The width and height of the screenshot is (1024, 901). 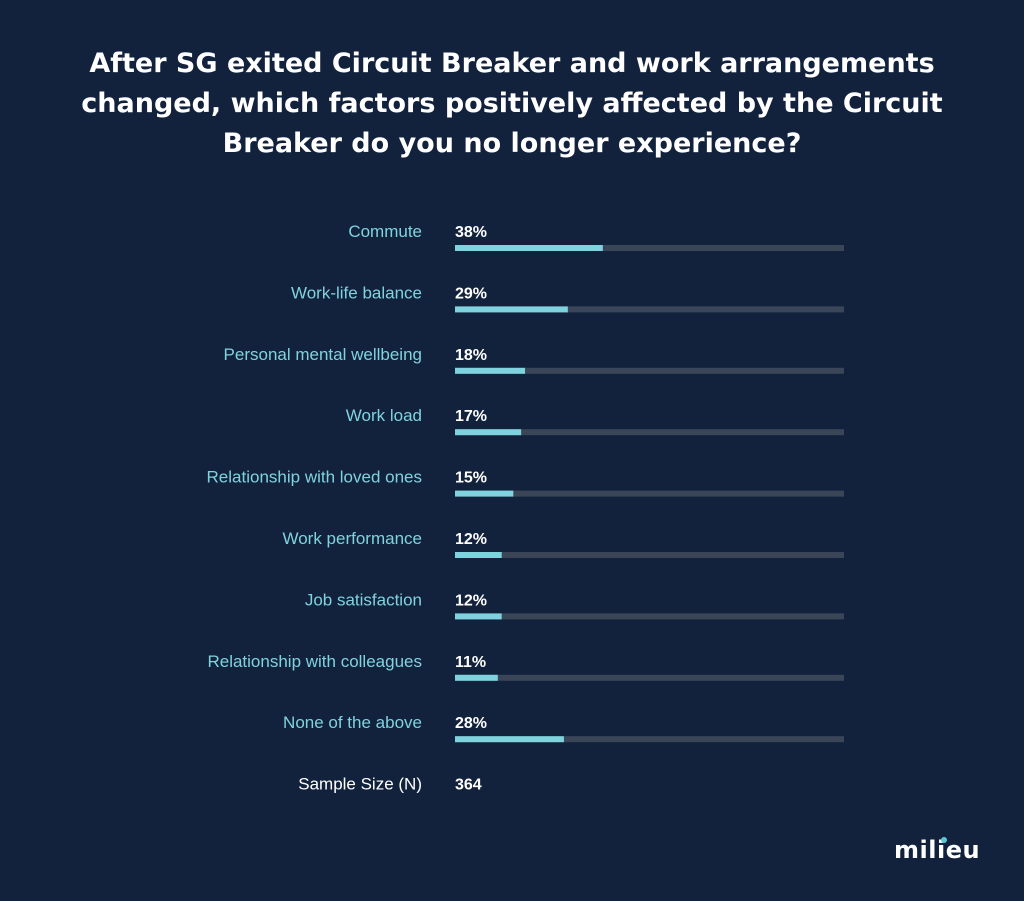 I want to click on bar-track-work-life-balance, so click(x=649, y=309).